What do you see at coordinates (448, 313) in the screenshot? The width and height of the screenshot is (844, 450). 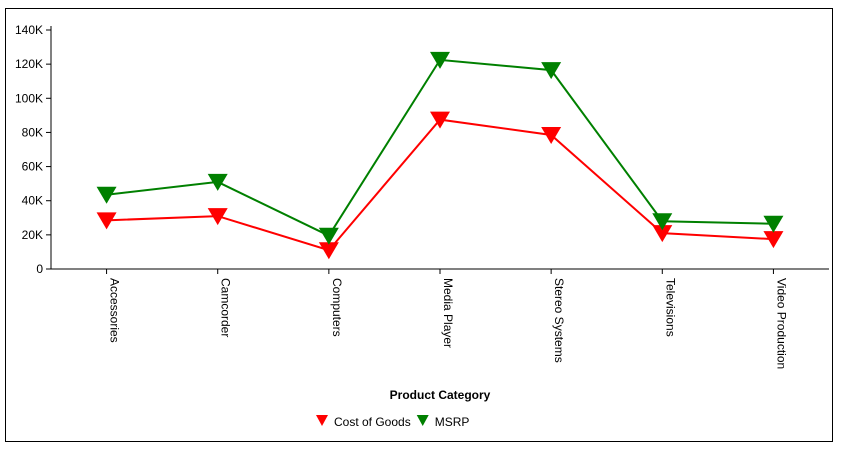 I see `x-tick-label: Media Player` at bounding box center [448, 313].